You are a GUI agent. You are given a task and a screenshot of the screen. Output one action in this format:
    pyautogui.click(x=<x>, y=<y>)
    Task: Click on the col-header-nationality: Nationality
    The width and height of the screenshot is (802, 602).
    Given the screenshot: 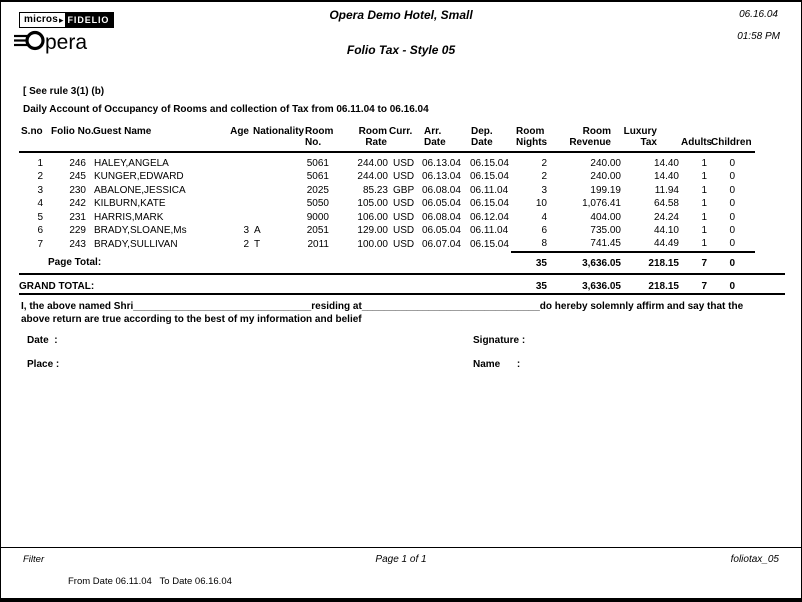 What is the action you would take?
    pyautogui.click(x=277, y=138)
    